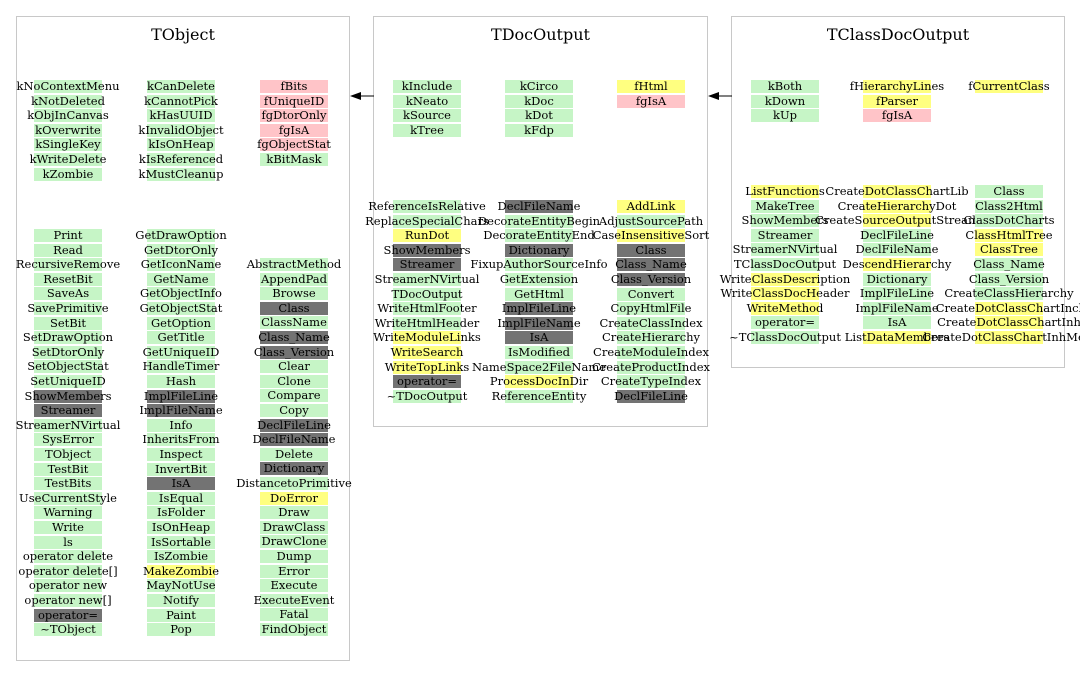 This screenshot has height=687, width=1080. I want to click on member-label: FindObject, so click(294, 629).